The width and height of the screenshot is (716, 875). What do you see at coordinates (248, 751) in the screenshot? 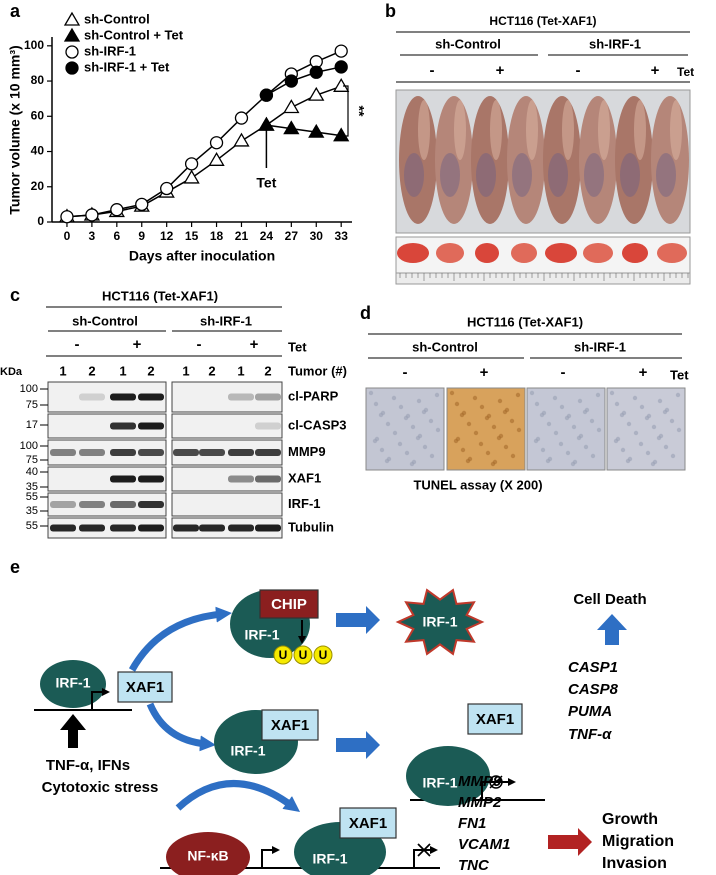
I see `protein-label: IRF-1` at bounding box center [248, 751].